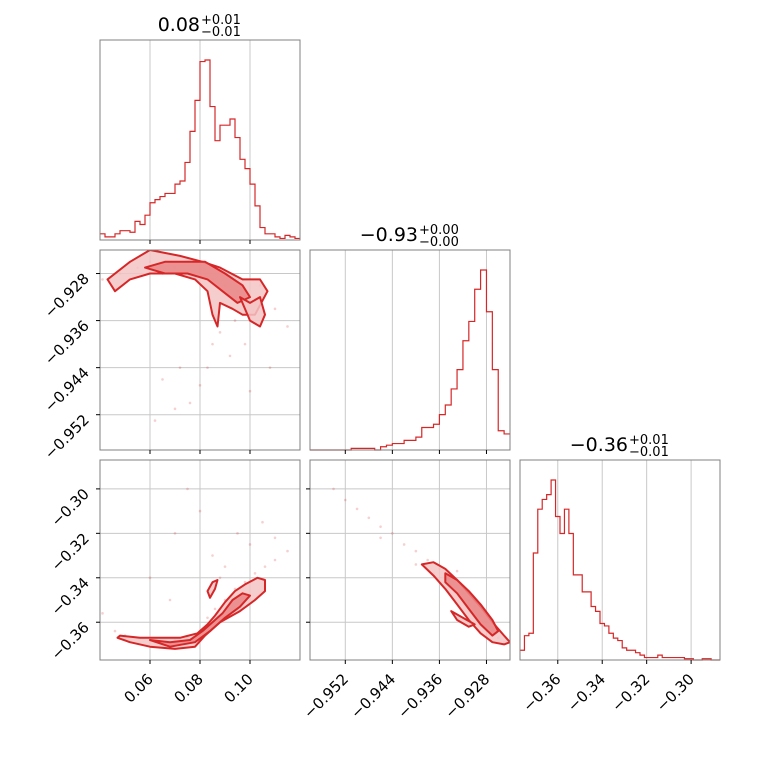 The width and height of the screenshot is (760, 760). I want to click on x-tick-label-0-0: 0.06, so click(138, 688).